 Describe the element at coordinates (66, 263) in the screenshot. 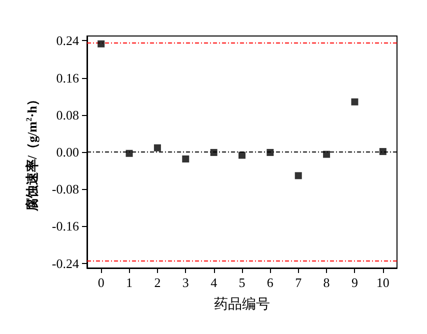

I see `y-tick-label: -0.24` at that location.